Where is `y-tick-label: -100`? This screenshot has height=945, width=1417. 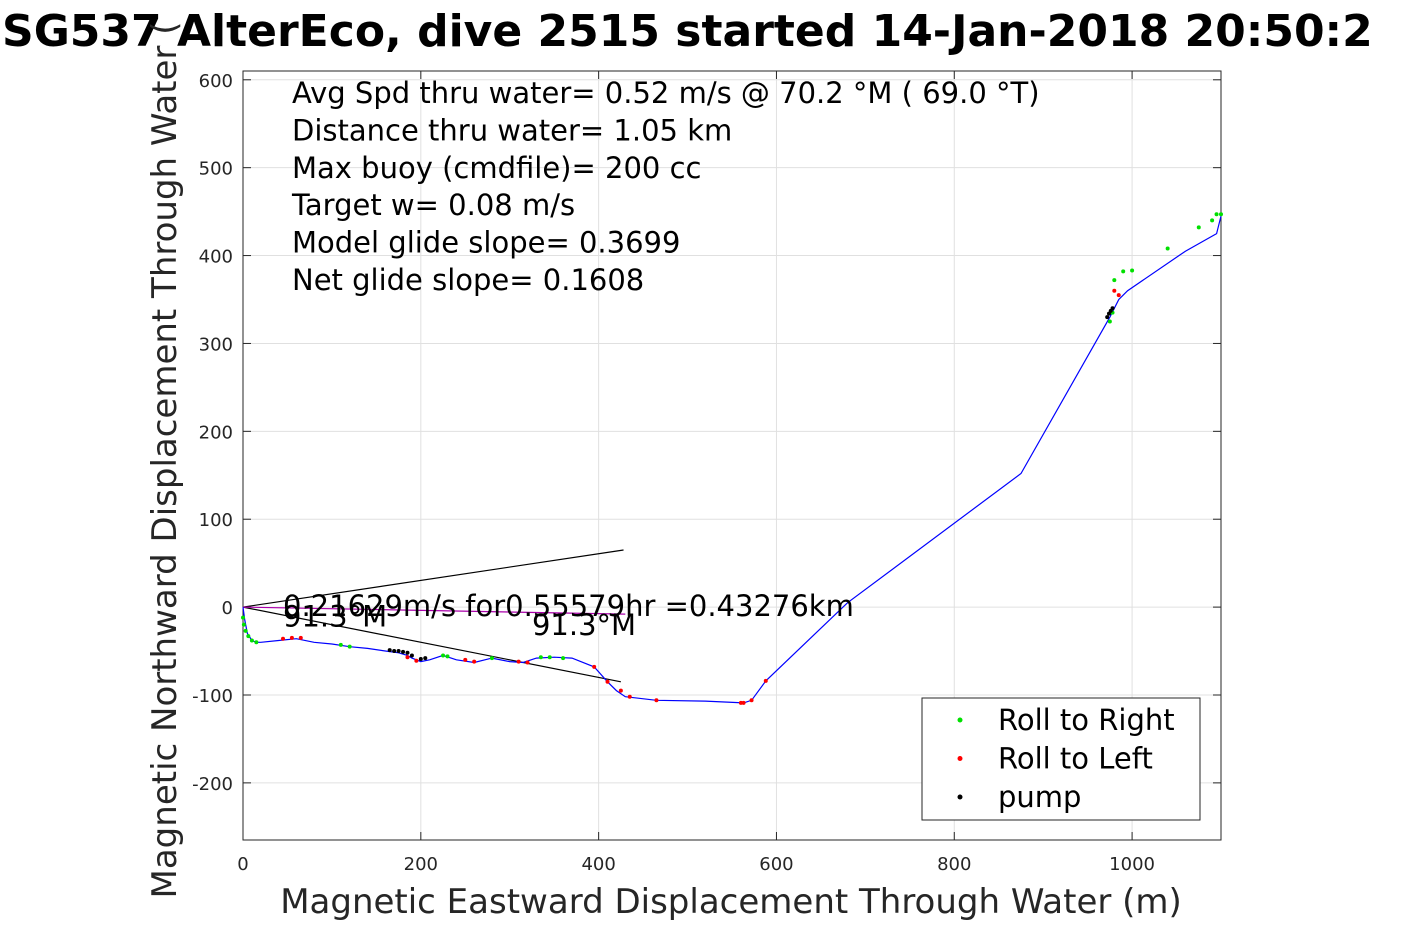
y-tick-label: -100 is located at coordinates (212, 696).